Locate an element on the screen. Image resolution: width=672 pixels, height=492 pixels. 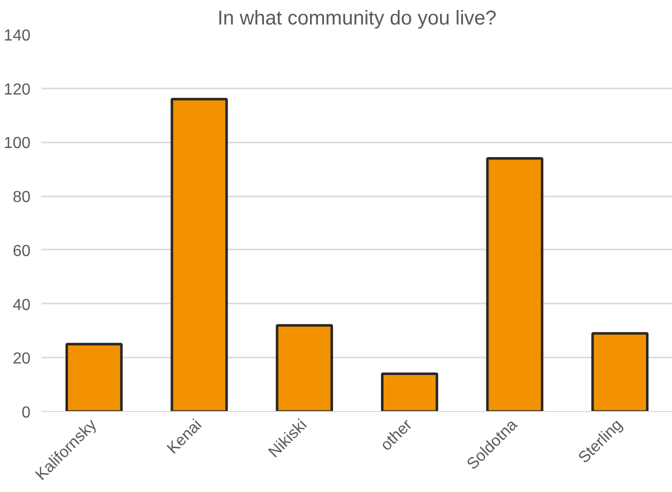
y-tick-label: 100 is located at coordinates (17, 143).